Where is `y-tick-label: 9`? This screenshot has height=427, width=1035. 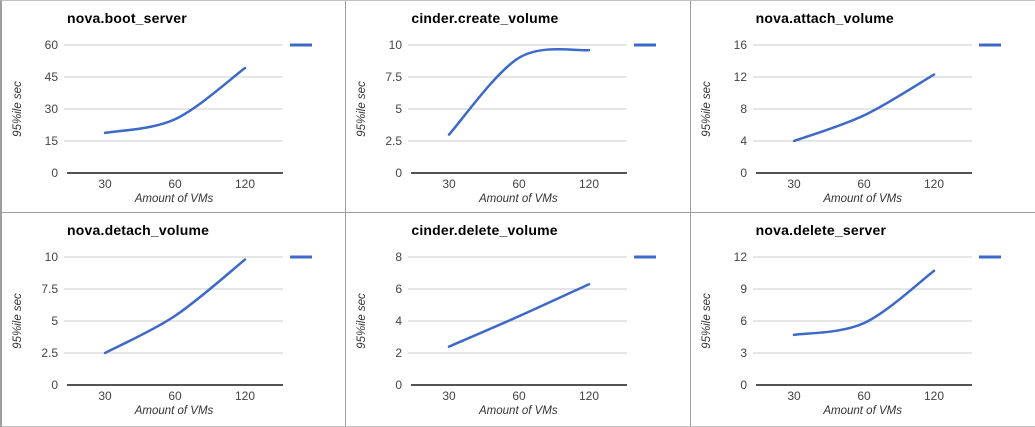
y-tick-label: 9 is located at coordinates (743, 289).